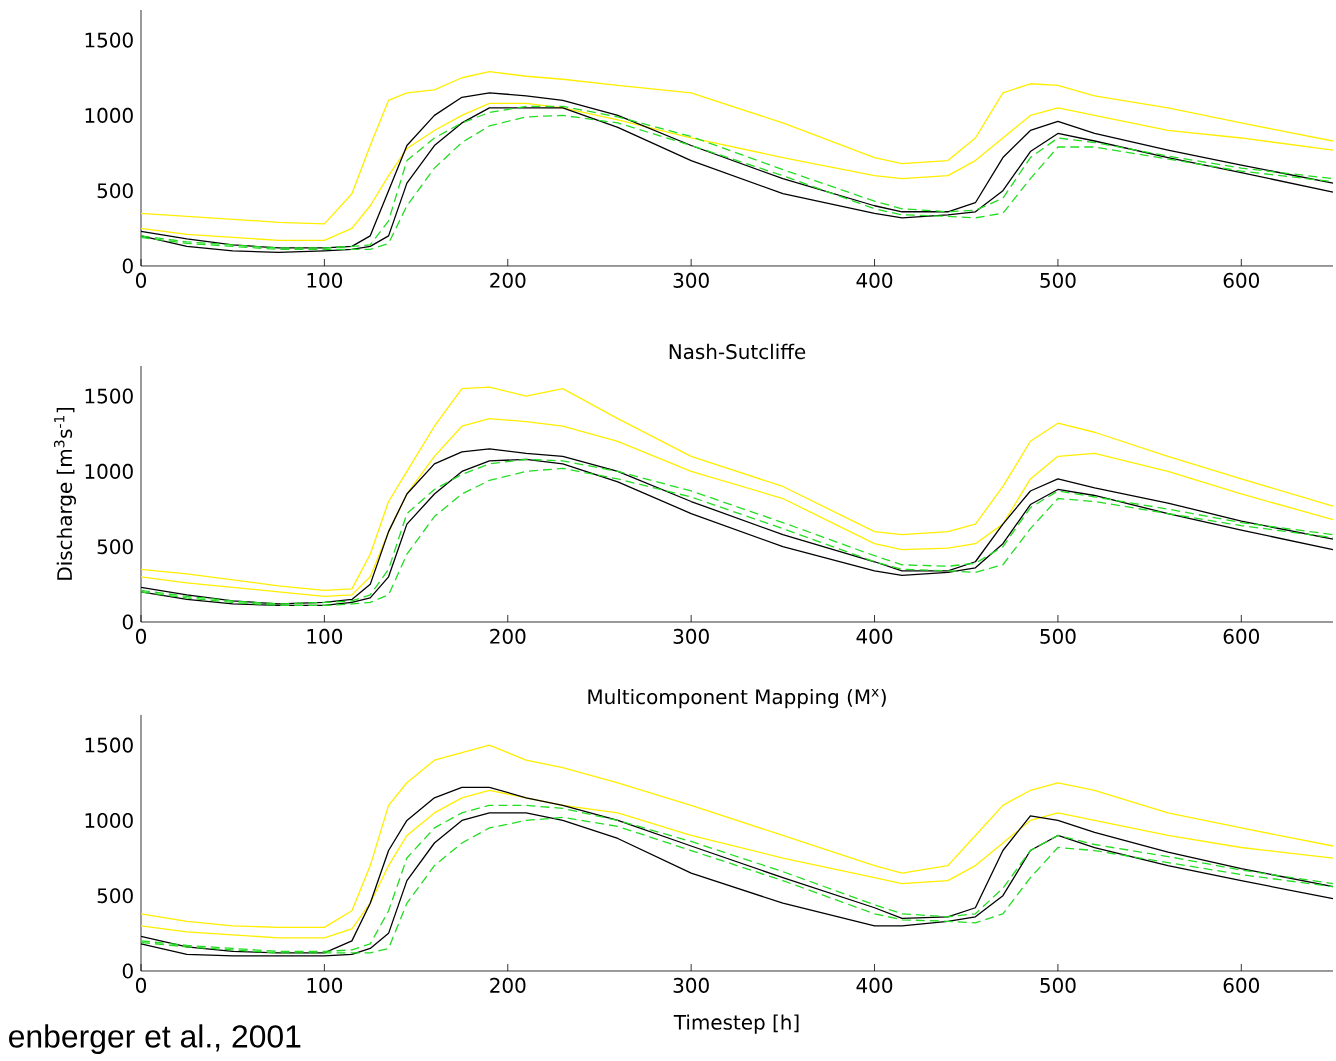 The image size is (1336, 1061). What do you see at coordinates (737, 351) in the screenshot?
I see `chart-title: Nash-Sutcliffe` at bounding box center [737, 351].